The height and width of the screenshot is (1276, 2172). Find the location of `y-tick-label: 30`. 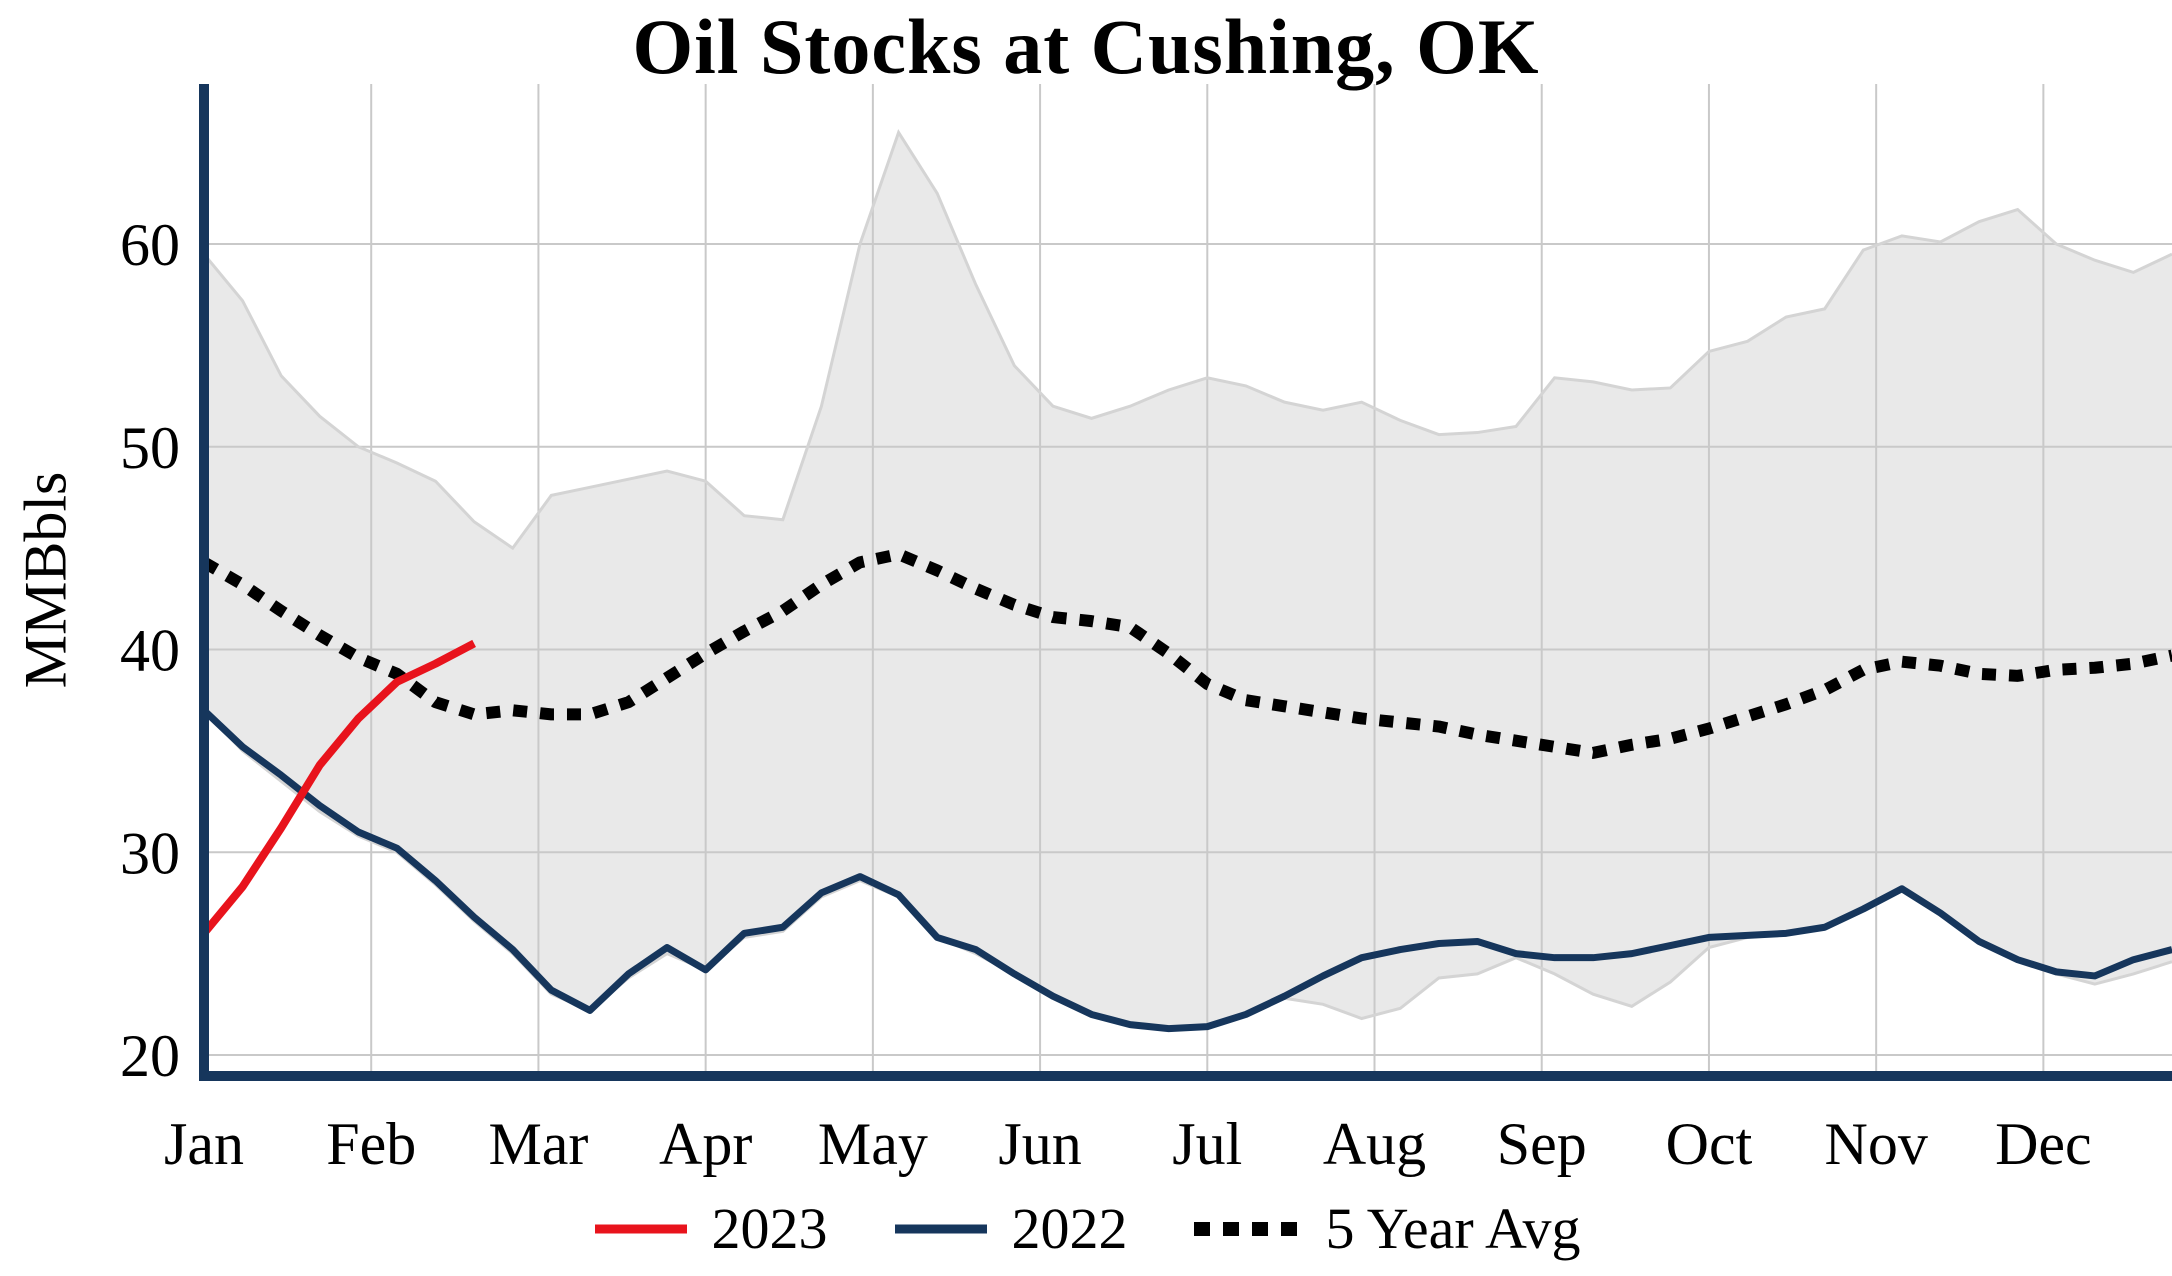

y-tick-label: 30 is located at coordinates (150, 853).